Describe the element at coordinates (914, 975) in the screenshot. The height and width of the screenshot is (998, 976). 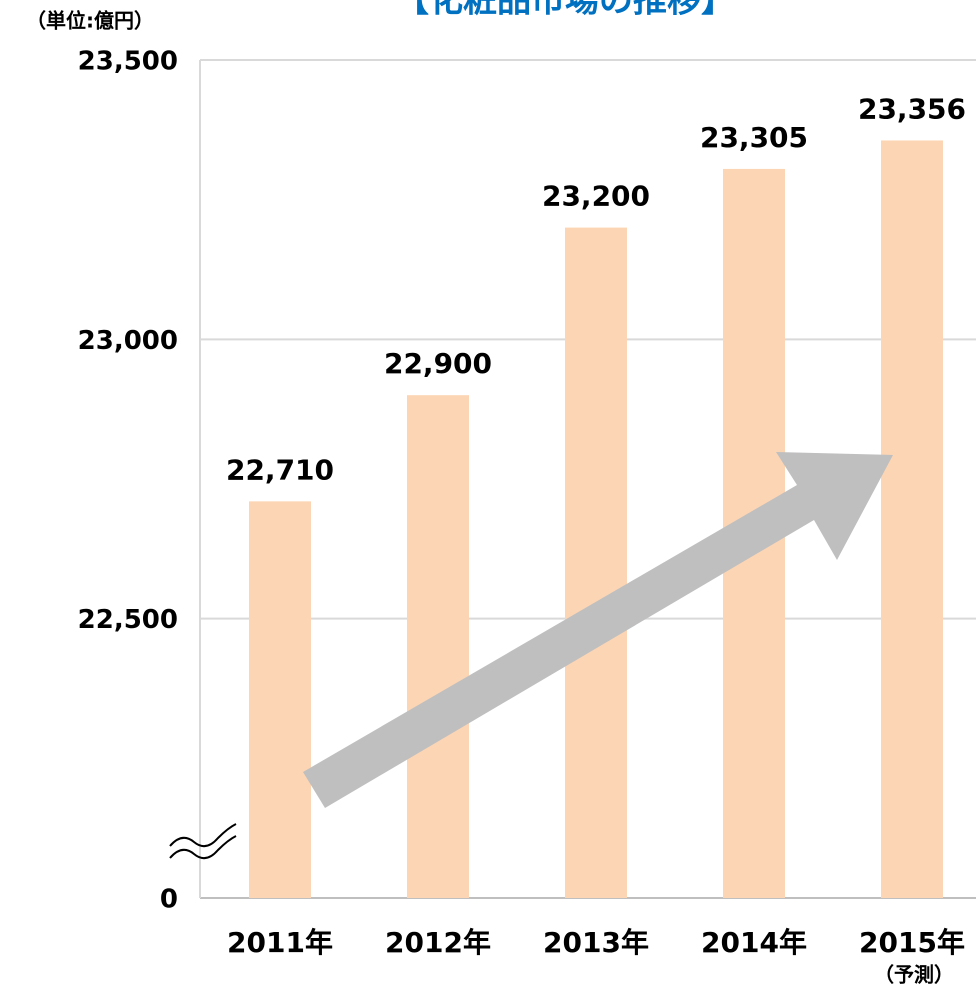
I see `x-tick-note: （予測）` at that location.